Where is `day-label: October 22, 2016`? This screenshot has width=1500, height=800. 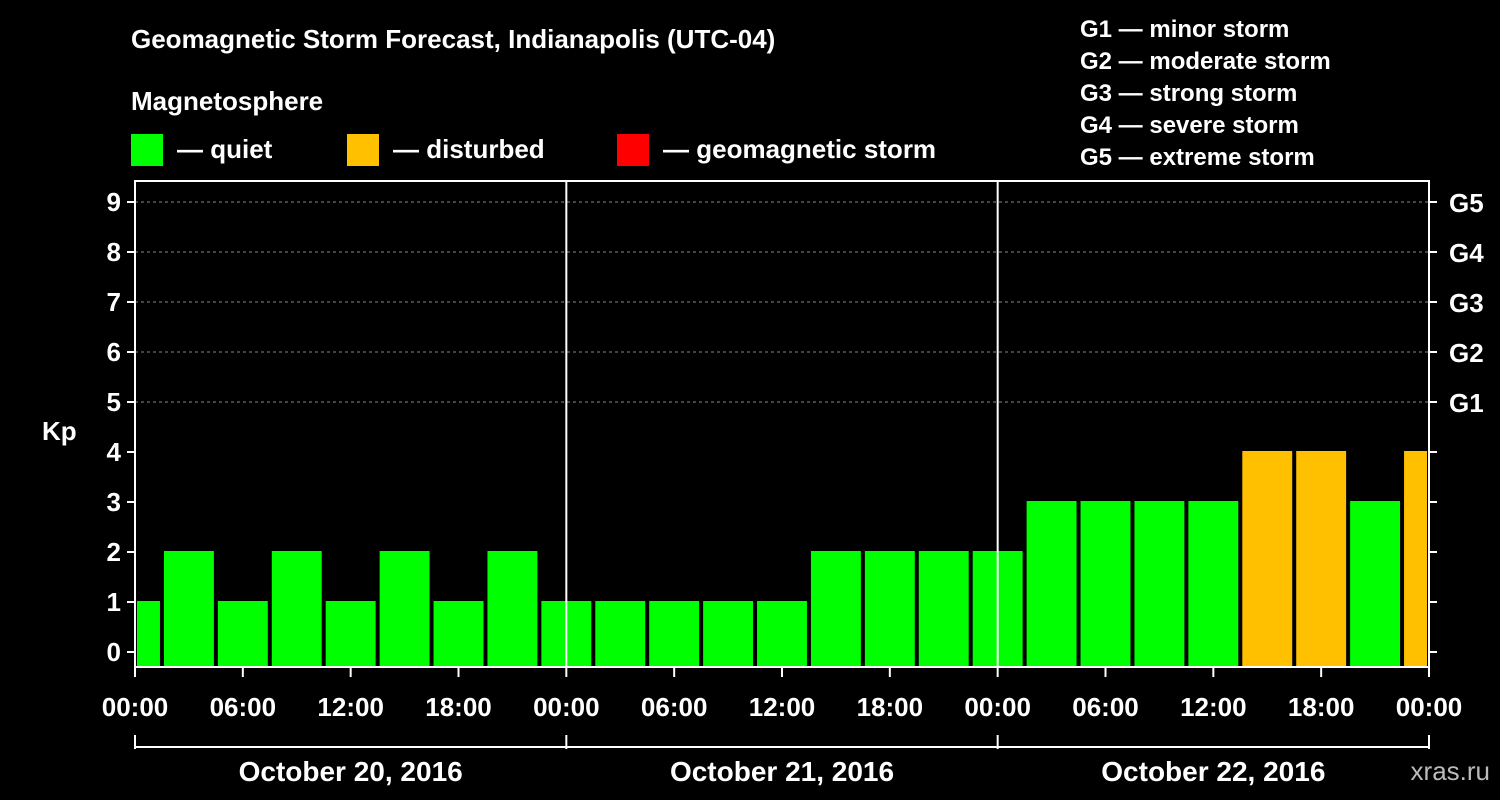 day-label: October 22, 2016 is located at coordinates (1213, 771).